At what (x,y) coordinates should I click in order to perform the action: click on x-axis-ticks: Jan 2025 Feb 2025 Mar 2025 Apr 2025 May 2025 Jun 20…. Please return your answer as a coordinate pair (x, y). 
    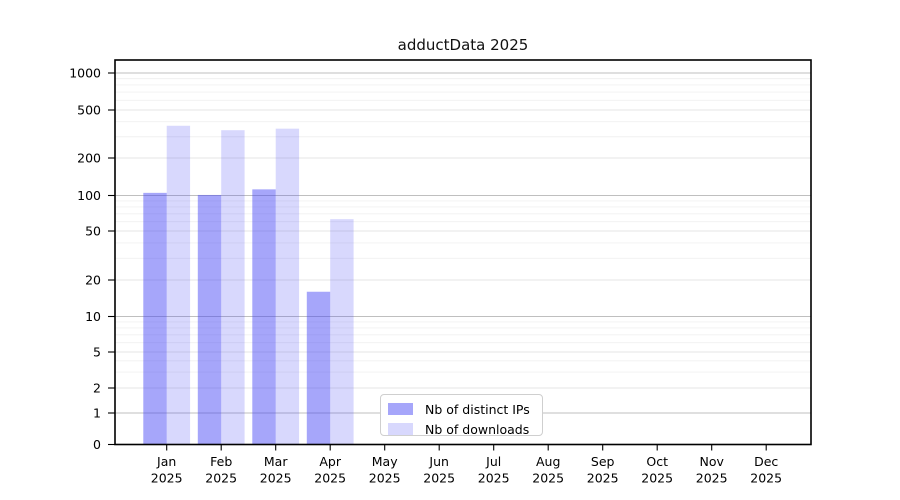
    Looking at the image, I should click on (466, 465).